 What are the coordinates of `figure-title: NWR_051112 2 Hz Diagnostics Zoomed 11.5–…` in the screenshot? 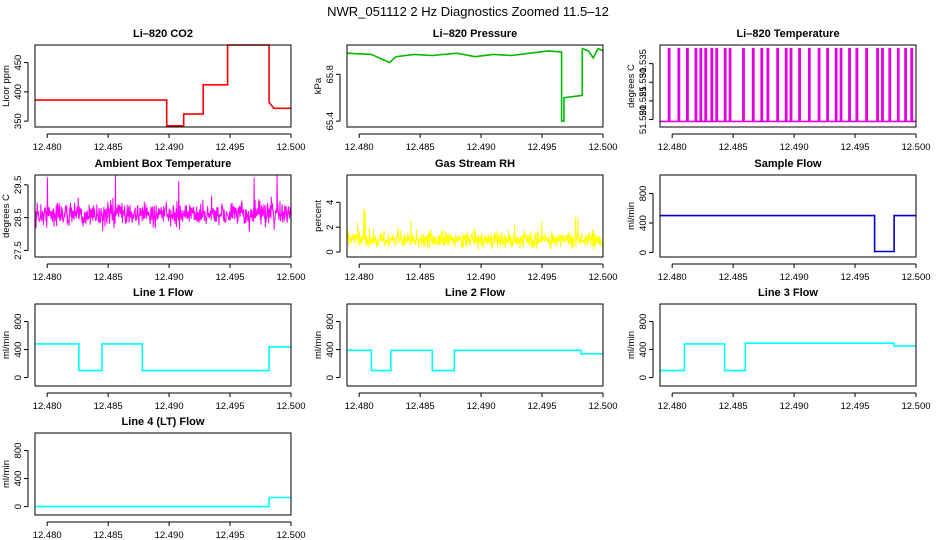 It's located at (468, 11).